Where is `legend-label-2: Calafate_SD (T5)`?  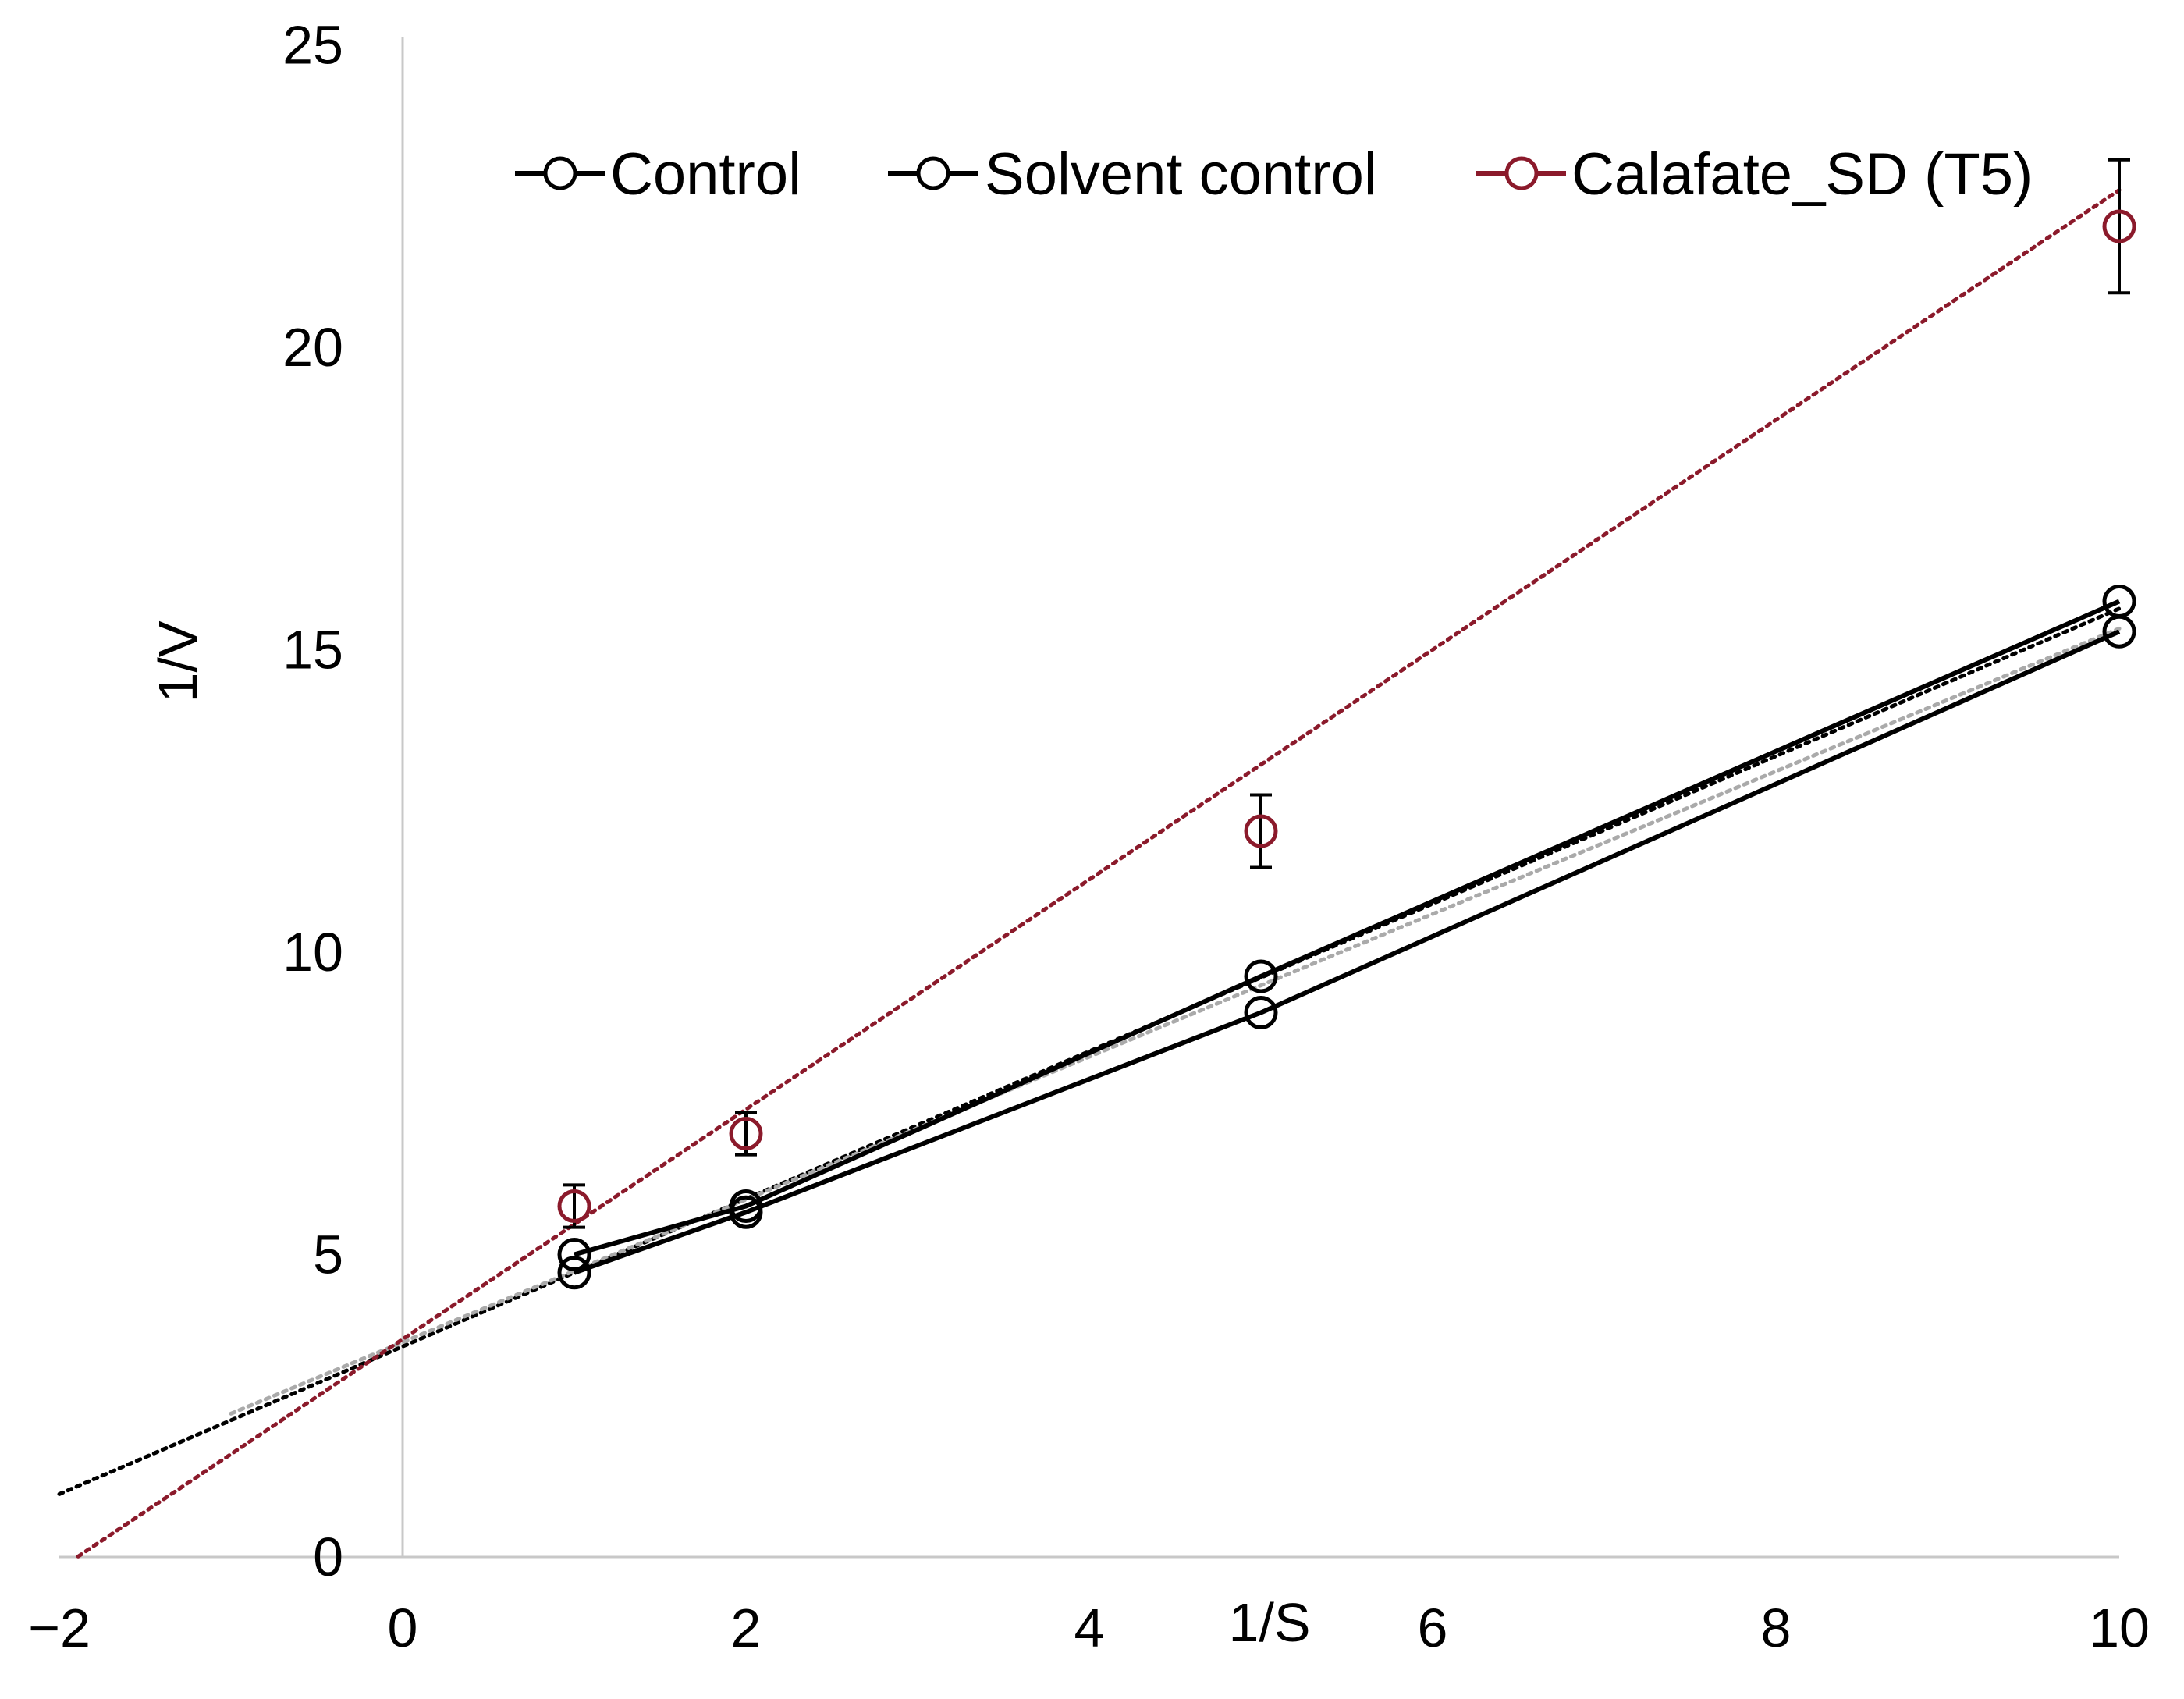 legend-label-2: Calafate_SD (T5) is located at coordinates (1802, 175).